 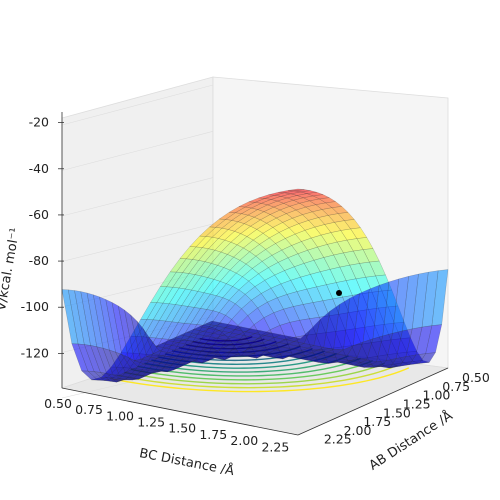 I want to click on z-tick-label: -80, so click(x=39, y=260).